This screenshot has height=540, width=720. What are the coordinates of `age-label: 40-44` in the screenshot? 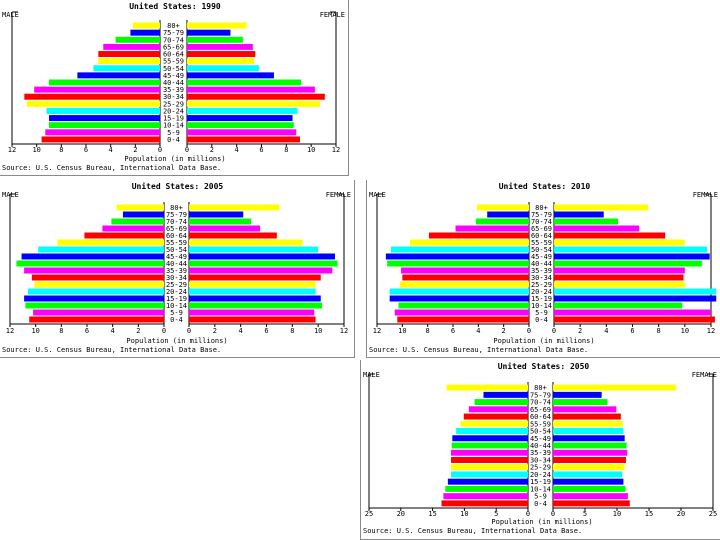 It's located at (173, 83).